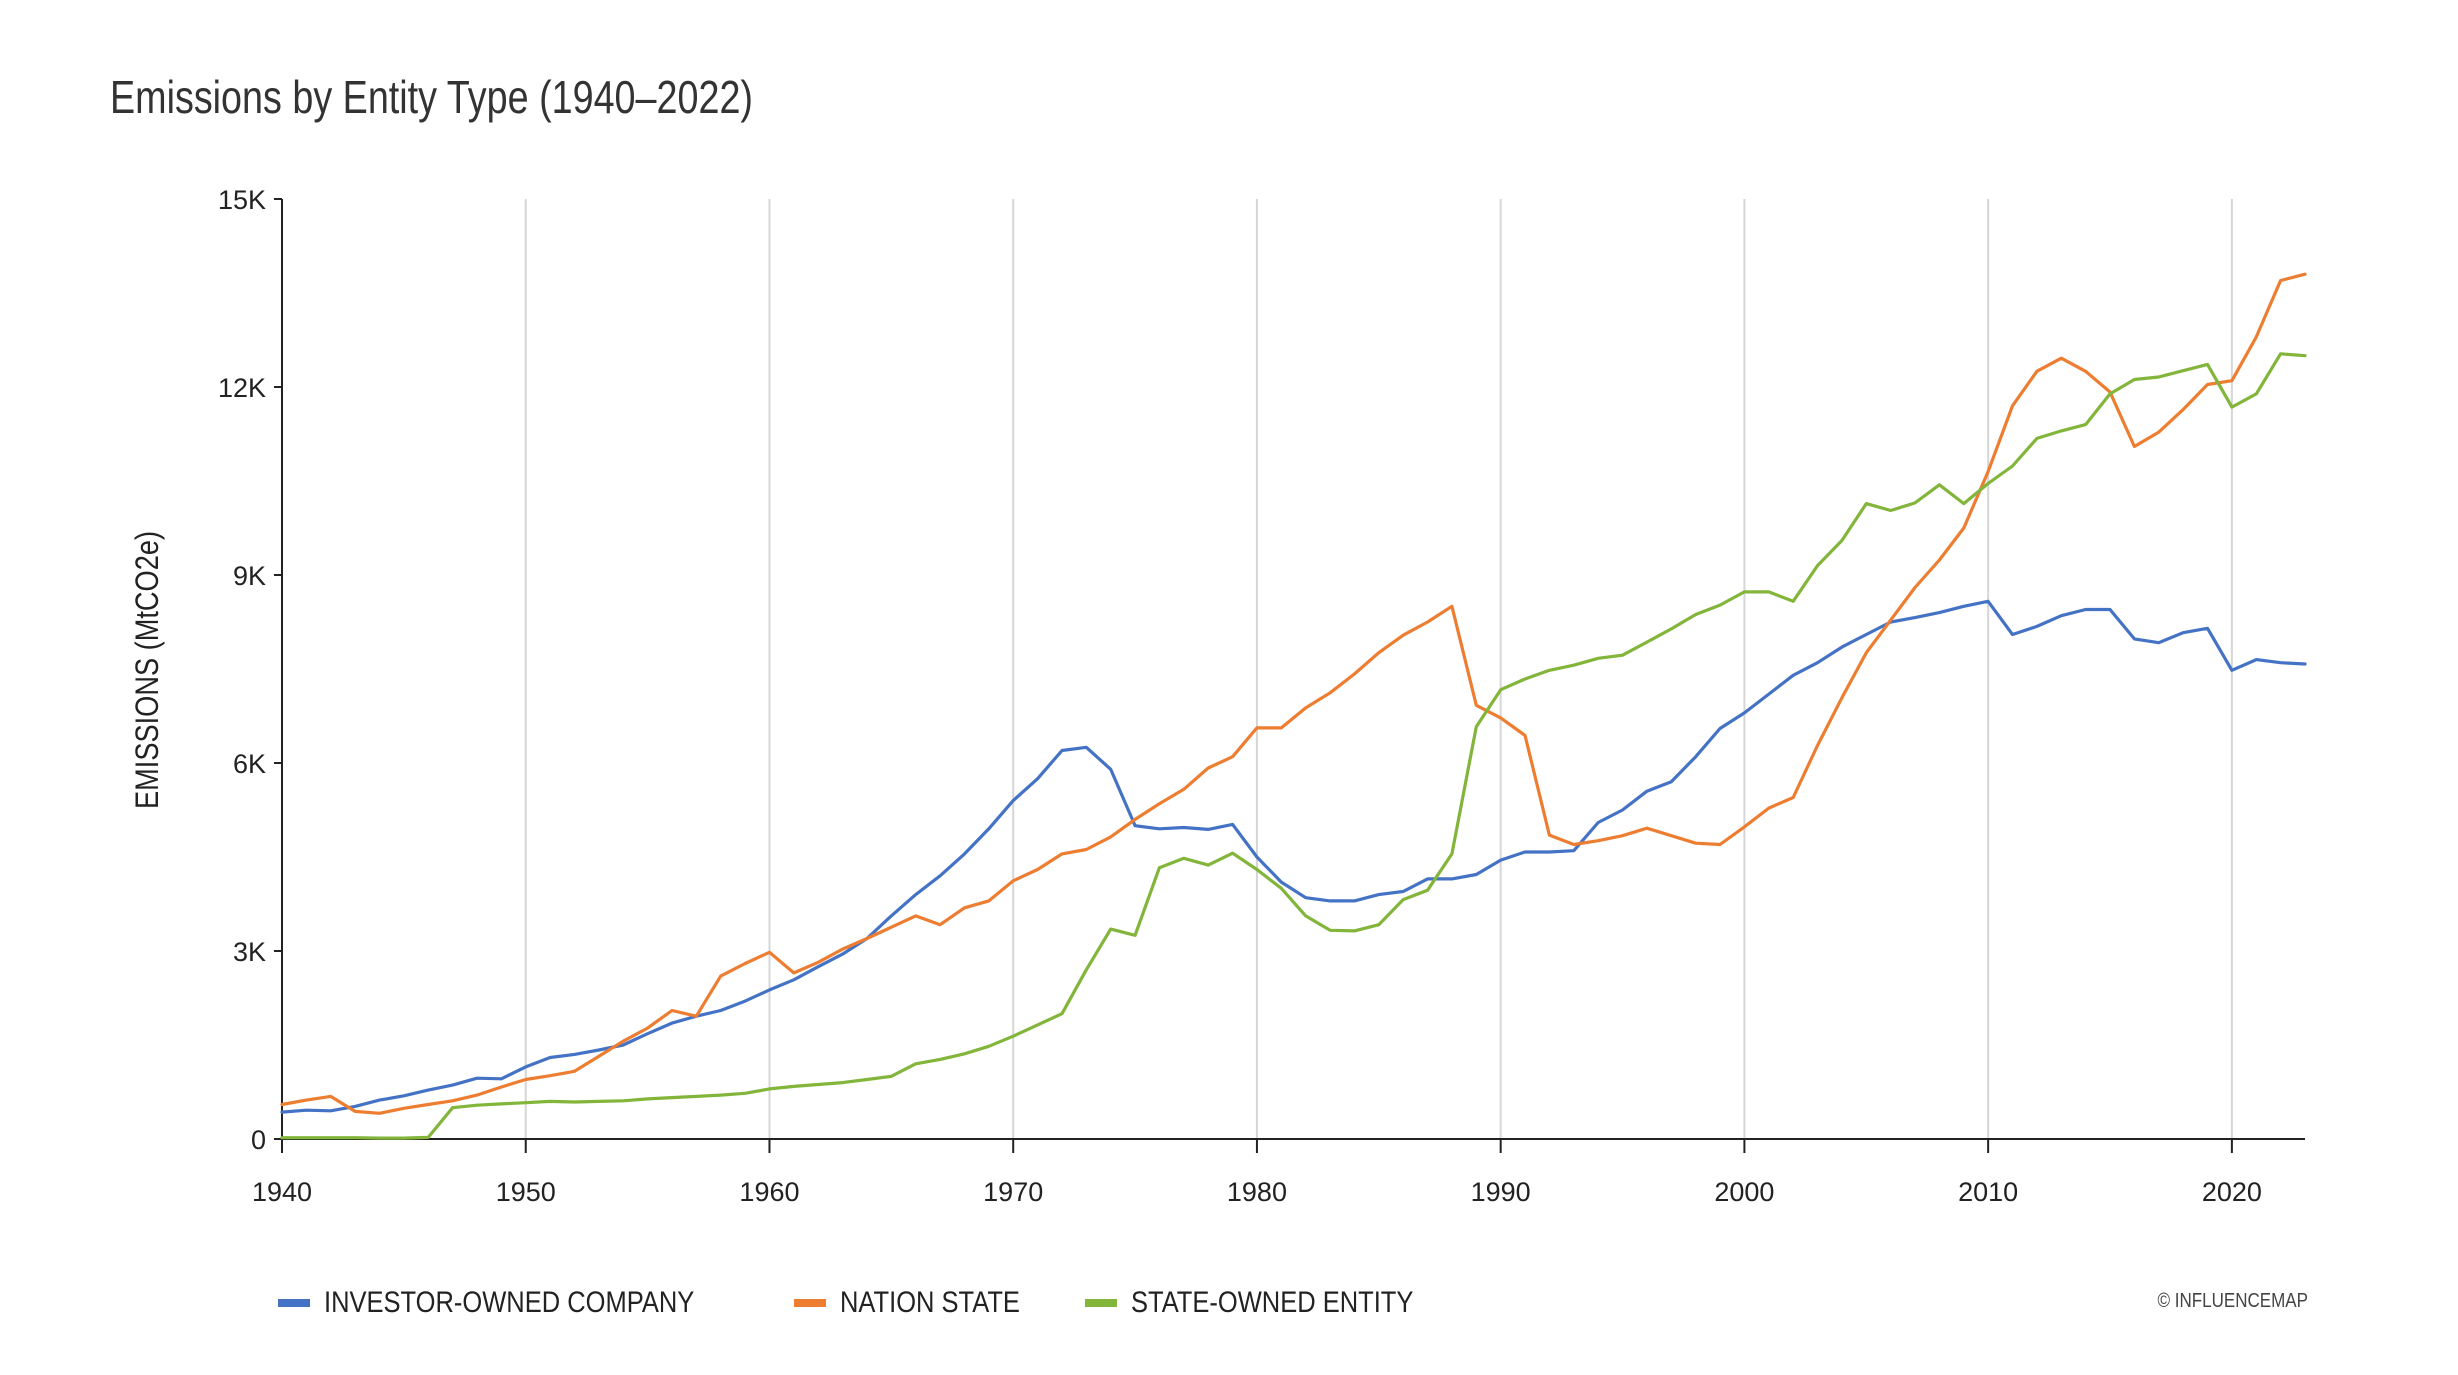  Describe the element at coordinates (769, 1192) in the screenshot. I see `x-tick-label-1960: 1960` at that location.